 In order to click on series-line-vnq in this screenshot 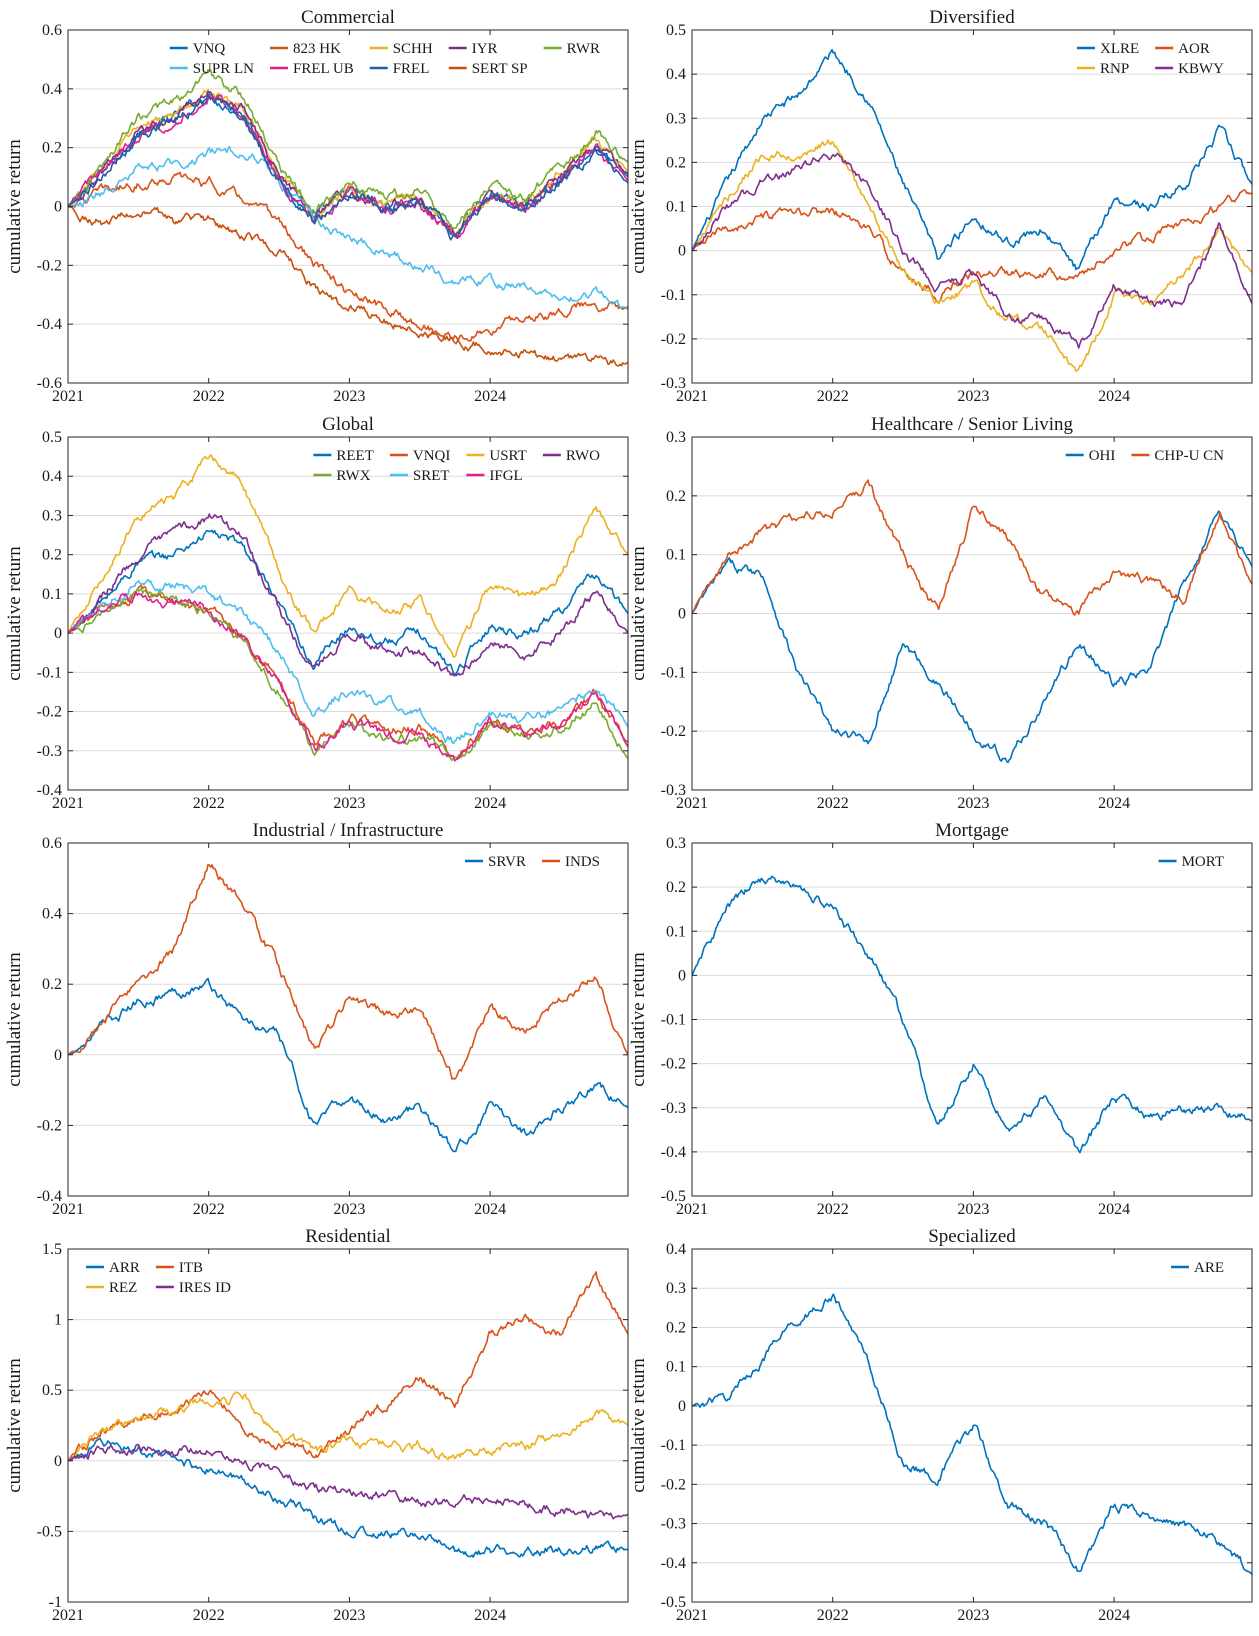, I will do `click(348, 166)`.